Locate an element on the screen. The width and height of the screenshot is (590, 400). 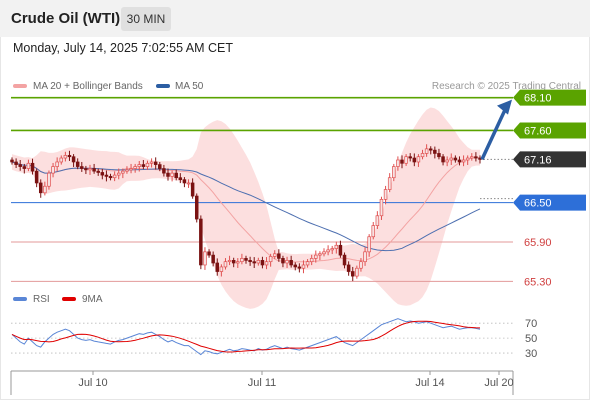
ma50-legend-swatch is located at coordinates (163, 86).